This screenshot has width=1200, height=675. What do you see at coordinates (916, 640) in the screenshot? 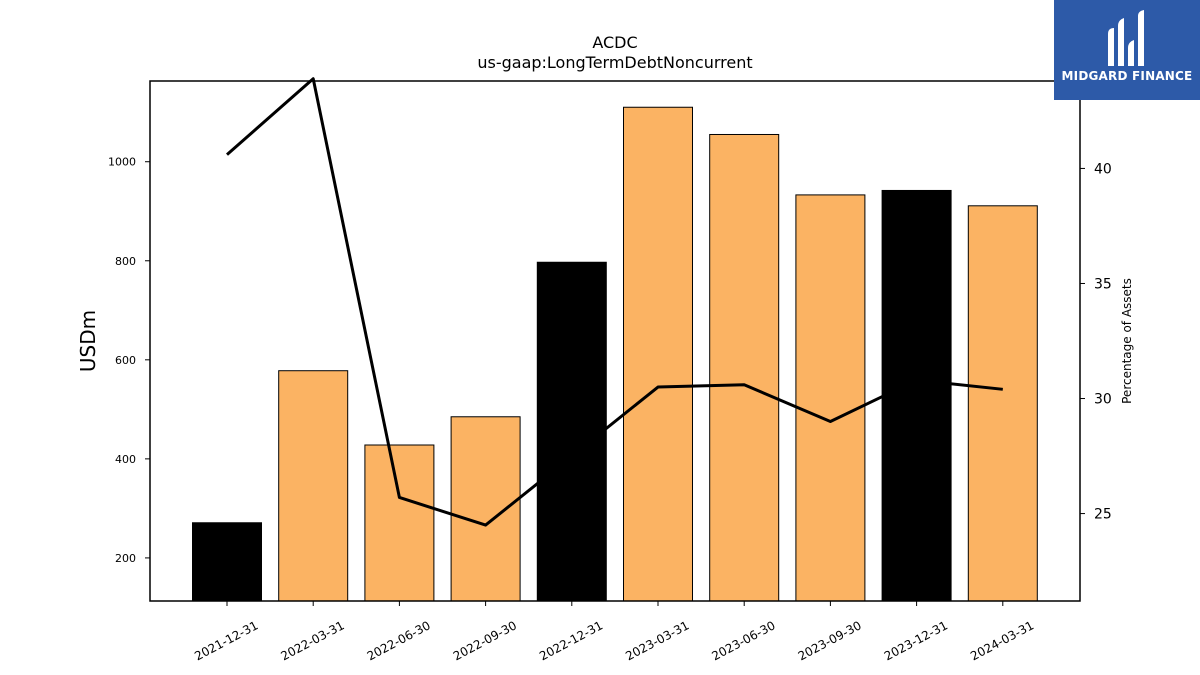
I see `x-tick-label: 2023-12-31` at bounding box center [916, 640].